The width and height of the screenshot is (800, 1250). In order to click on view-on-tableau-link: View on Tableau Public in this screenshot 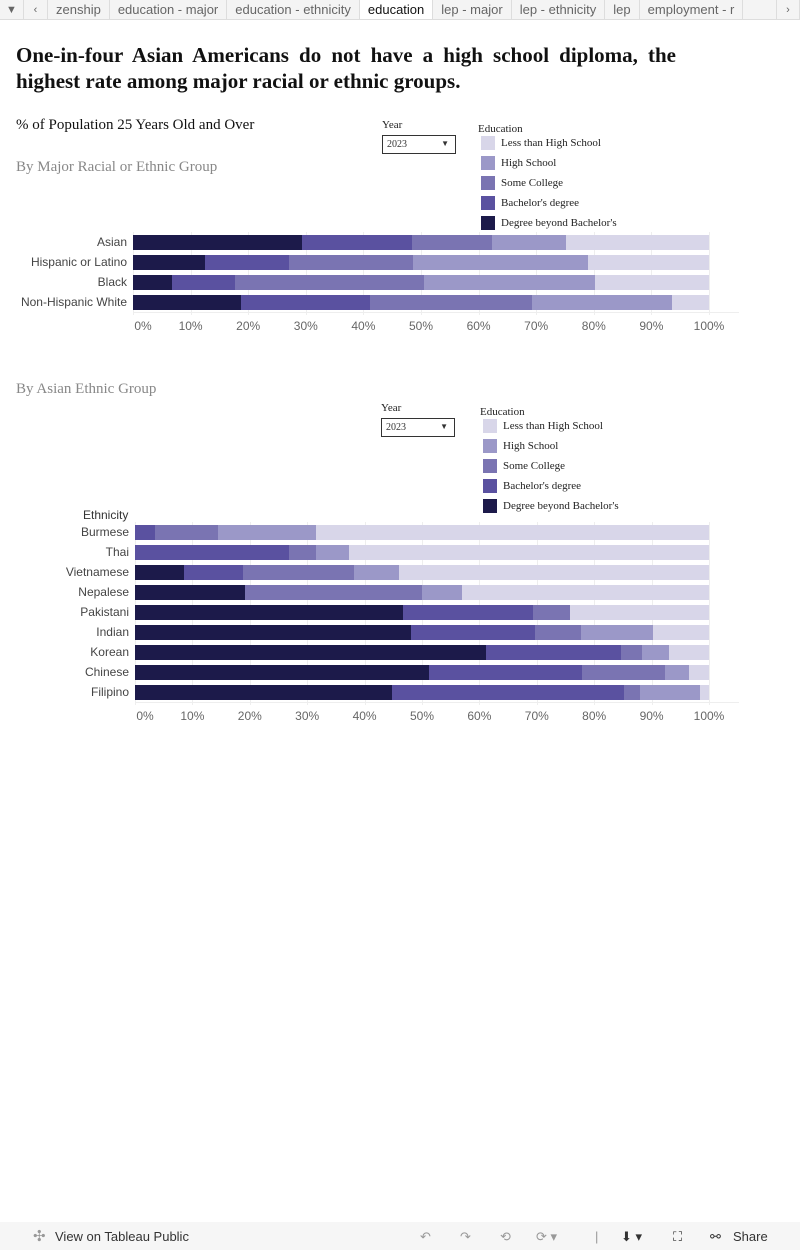, I will do `click(122, 1236)`.